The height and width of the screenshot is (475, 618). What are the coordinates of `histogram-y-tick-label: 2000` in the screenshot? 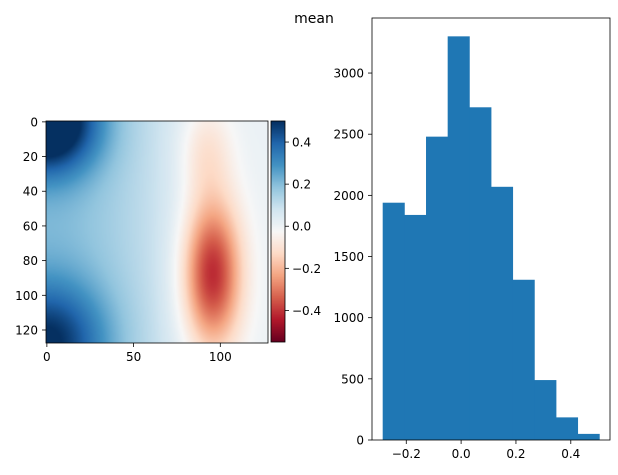 It's located at (348, 196).